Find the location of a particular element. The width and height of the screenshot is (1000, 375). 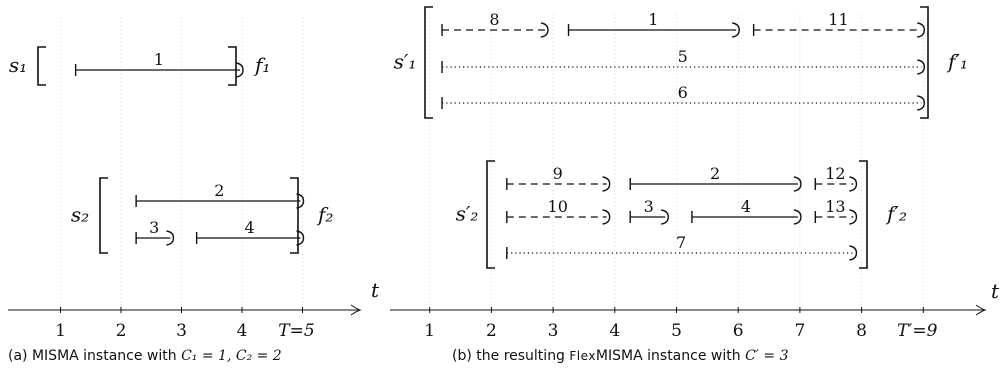

panel_b-machine-0-close-bracket is located at coordinates (924, 62).